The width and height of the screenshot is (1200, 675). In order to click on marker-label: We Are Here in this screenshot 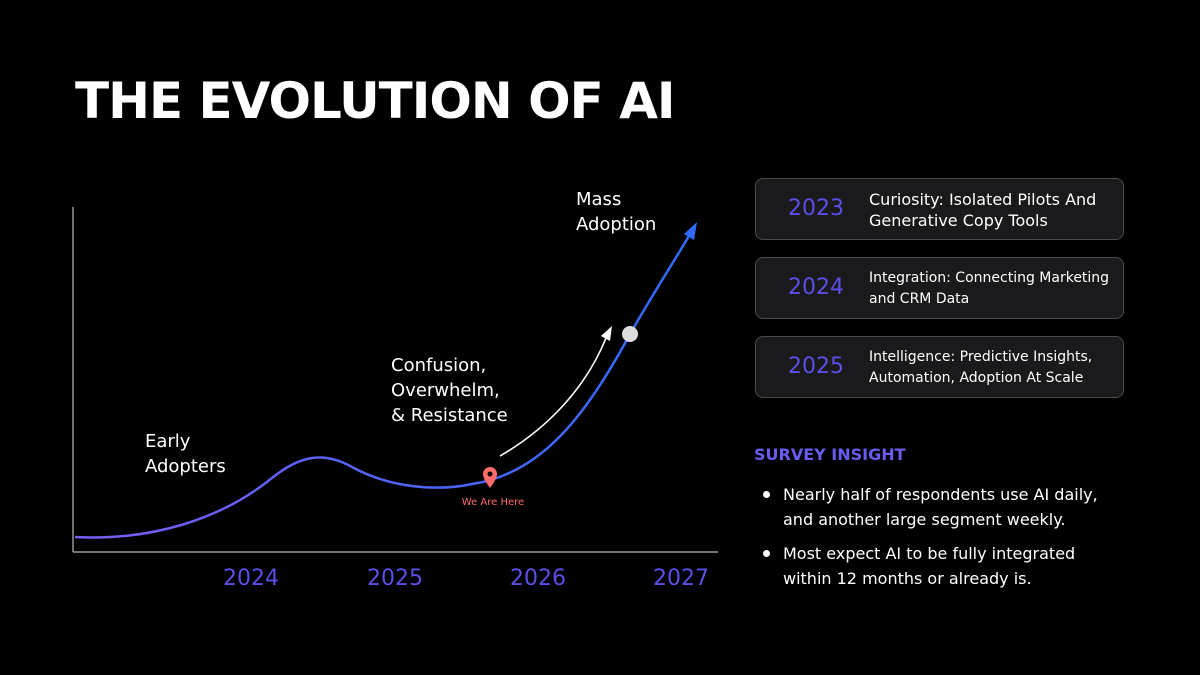, I will do `click(493, 502)`.